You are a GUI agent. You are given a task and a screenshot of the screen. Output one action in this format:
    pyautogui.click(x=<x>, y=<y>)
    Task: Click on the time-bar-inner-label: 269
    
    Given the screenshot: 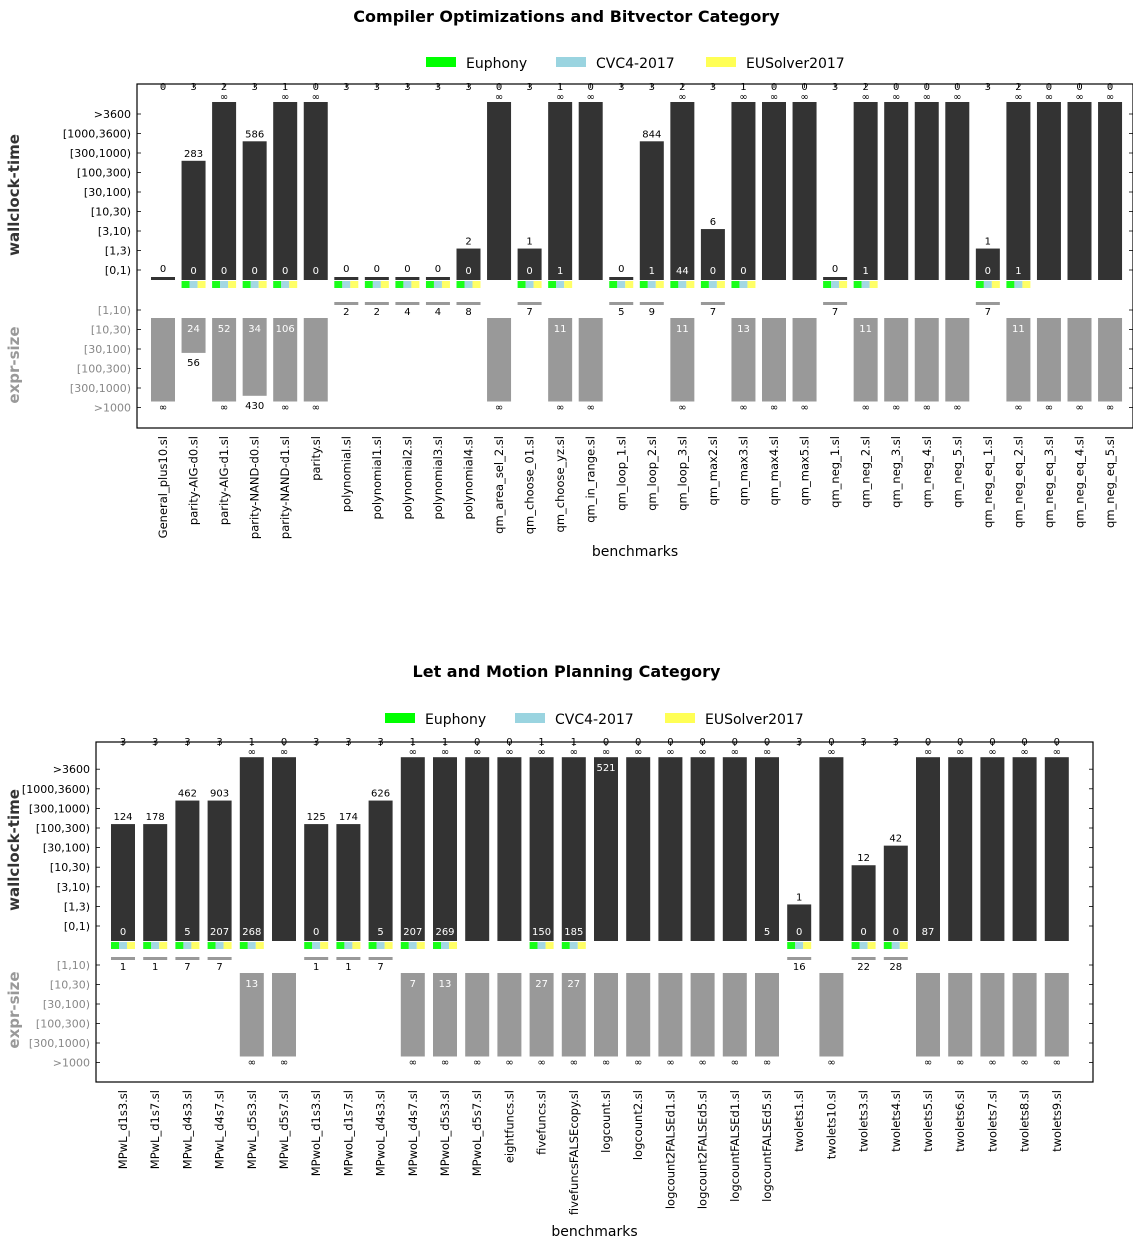 What is the action you would take?
    pyautogui.click(x=444, y=932)
    